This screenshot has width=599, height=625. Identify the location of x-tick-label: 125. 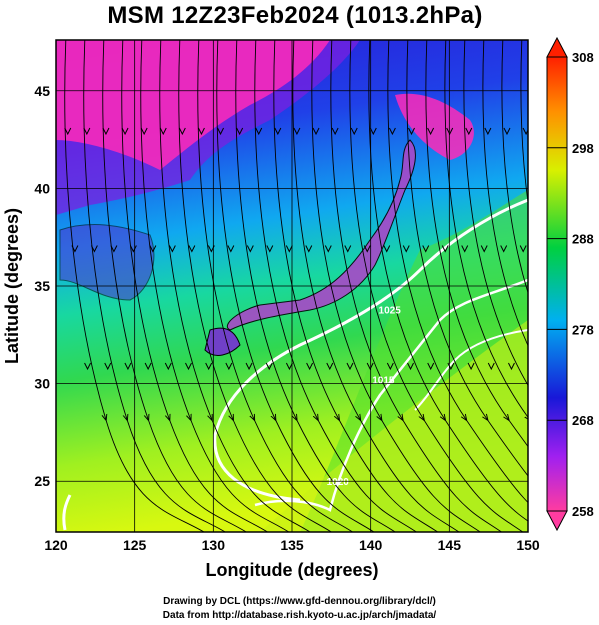
(135, 545).